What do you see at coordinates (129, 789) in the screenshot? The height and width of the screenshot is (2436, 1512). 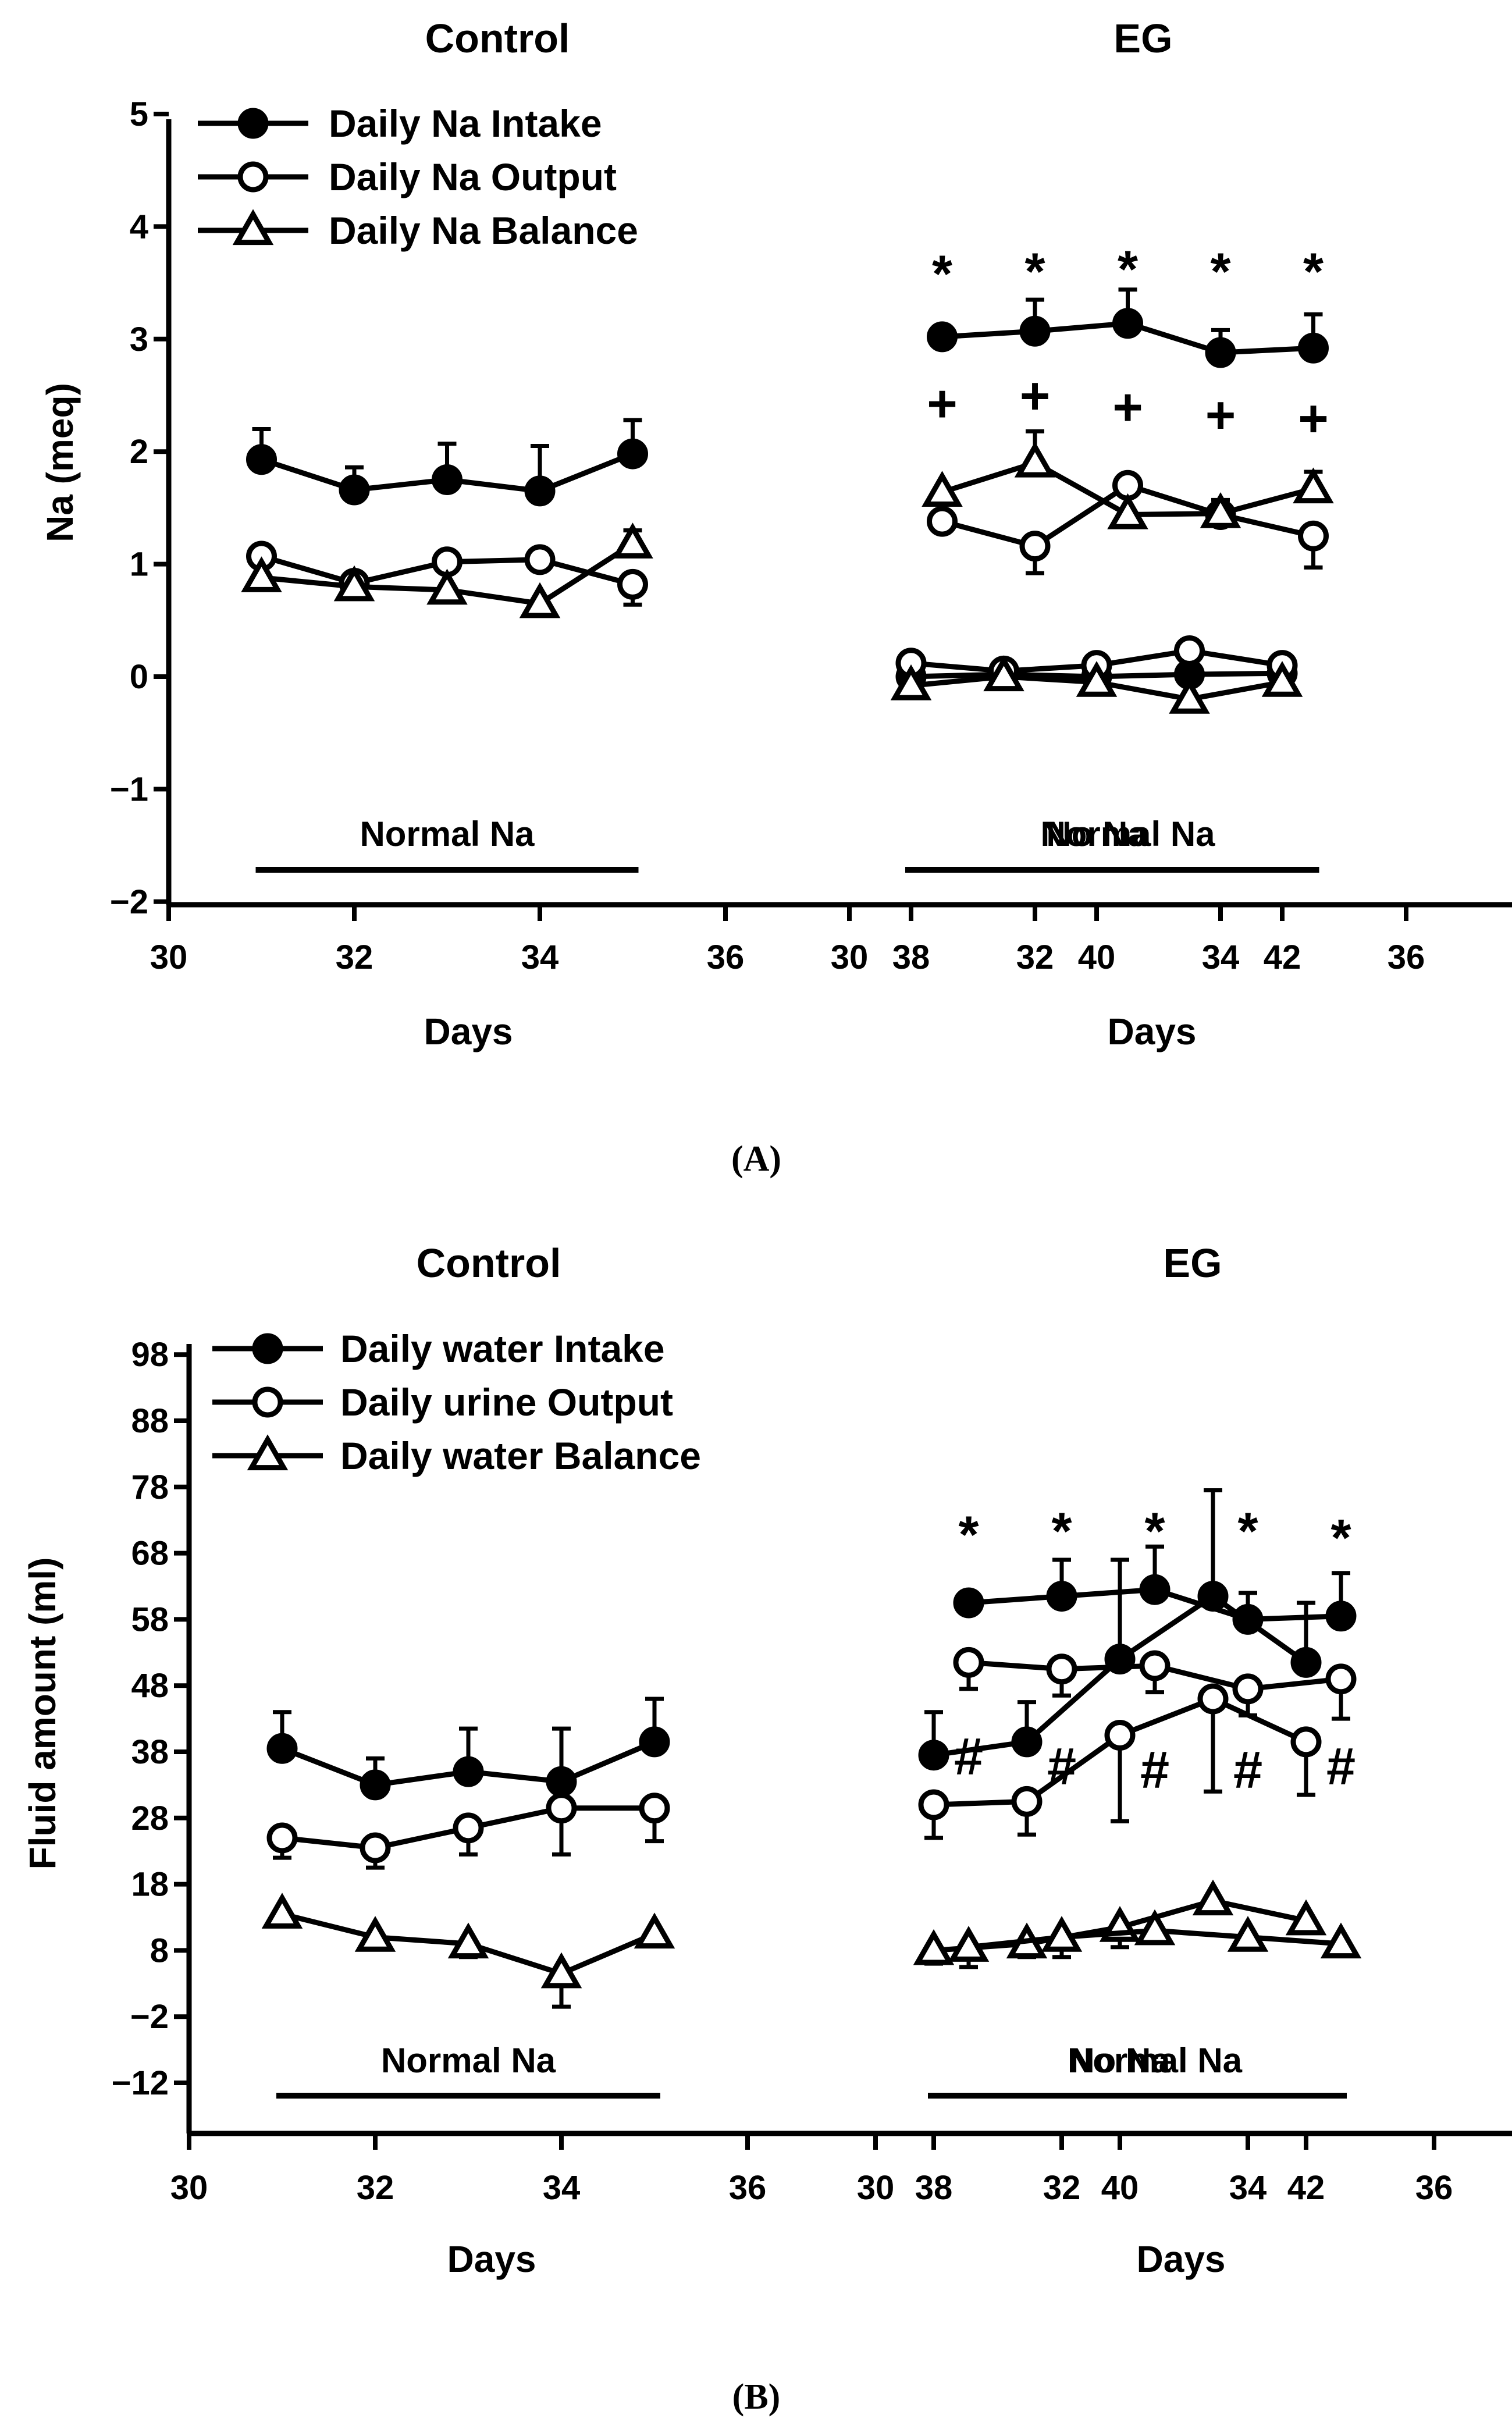 I see `y-tick-label: −1` at bounding box center [129, 789].